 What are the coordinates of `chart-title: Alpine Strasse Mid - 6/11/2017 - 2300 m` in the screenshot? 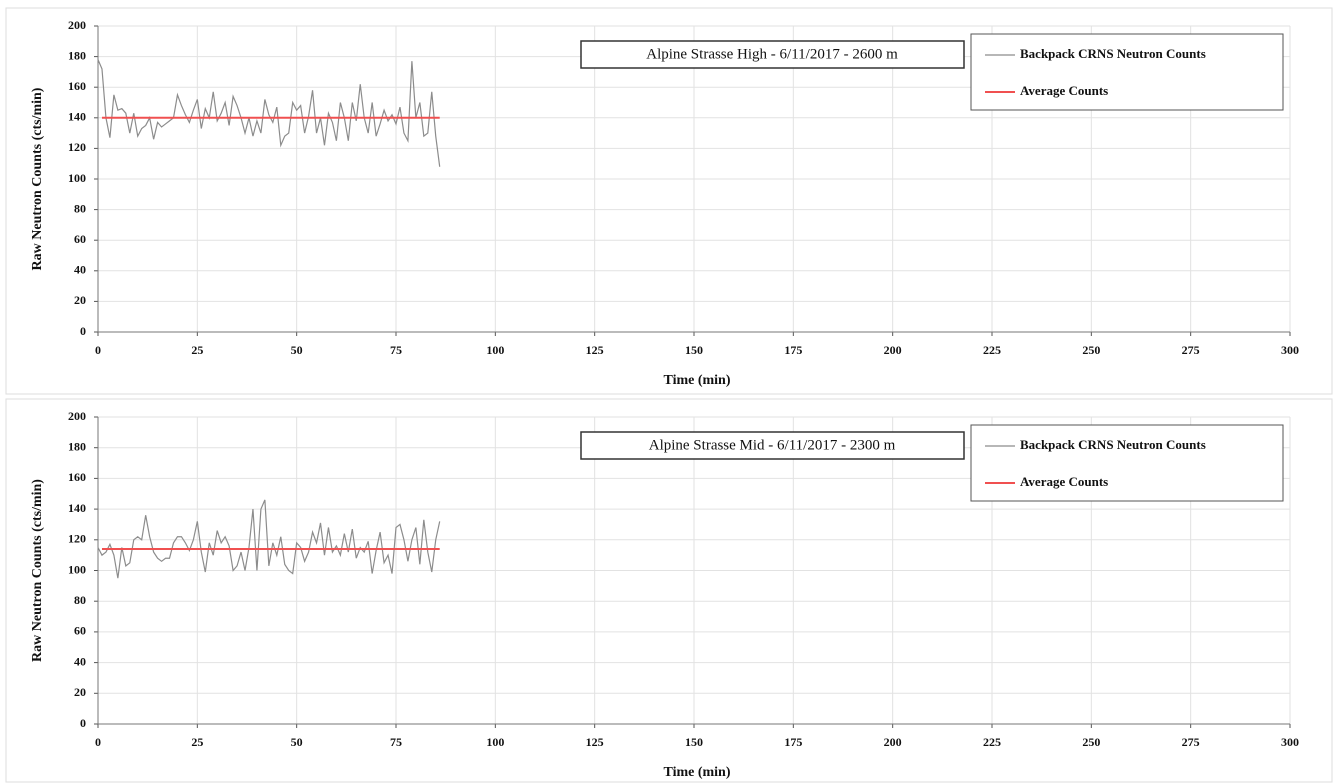 It's located at (772, 445).